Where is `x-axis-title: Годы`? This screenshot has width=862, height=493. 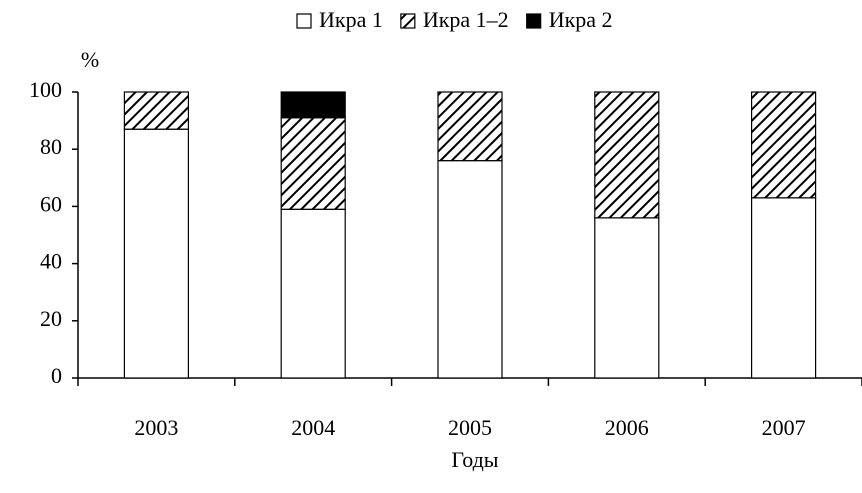 x-axis-title: Годы is located at coordinates (474, 459).